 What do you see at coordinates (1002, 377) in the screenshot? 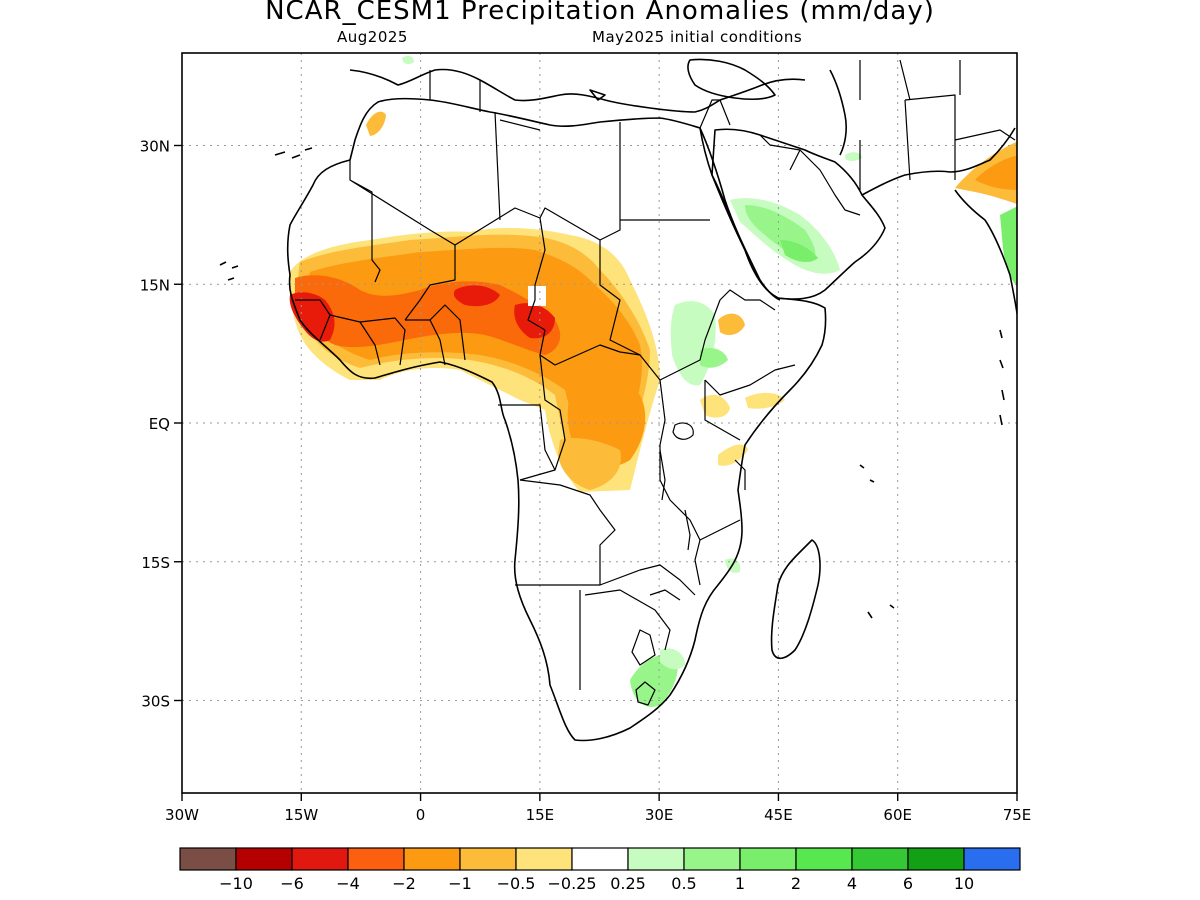
I see `maldives` at bounding box center [1002, 377].